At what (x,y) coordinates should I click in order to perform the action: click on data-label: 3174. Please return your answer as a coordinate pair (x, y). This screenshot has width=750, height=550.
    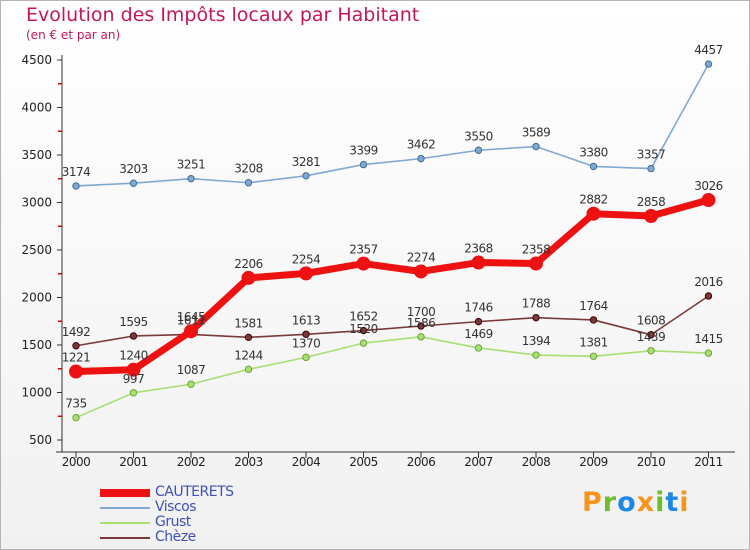
    Looking at the image, I should click on (76, 172).